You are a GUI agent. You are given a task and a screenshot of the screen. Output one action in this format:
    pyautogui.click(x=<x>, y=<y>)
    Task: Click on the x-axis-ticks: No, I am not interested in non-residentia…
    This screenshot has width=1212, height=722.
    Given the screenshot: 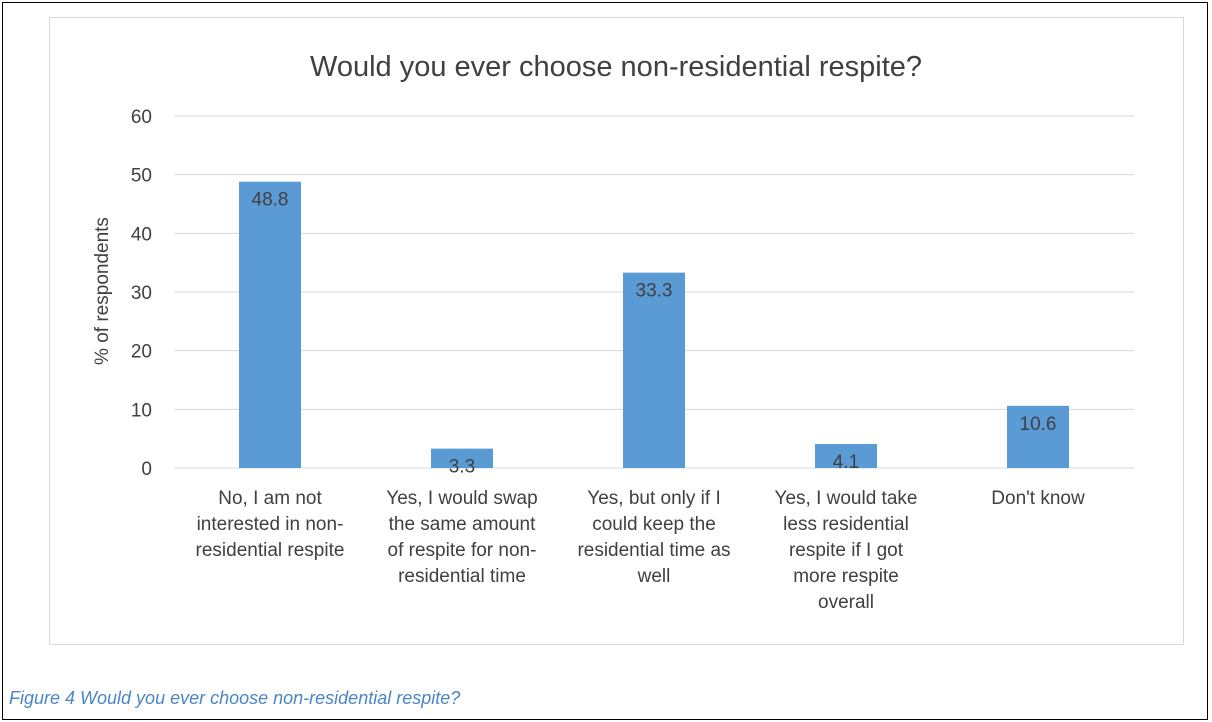 What is the action you would take?
    pyautogui.click(x=640, y=550)
    